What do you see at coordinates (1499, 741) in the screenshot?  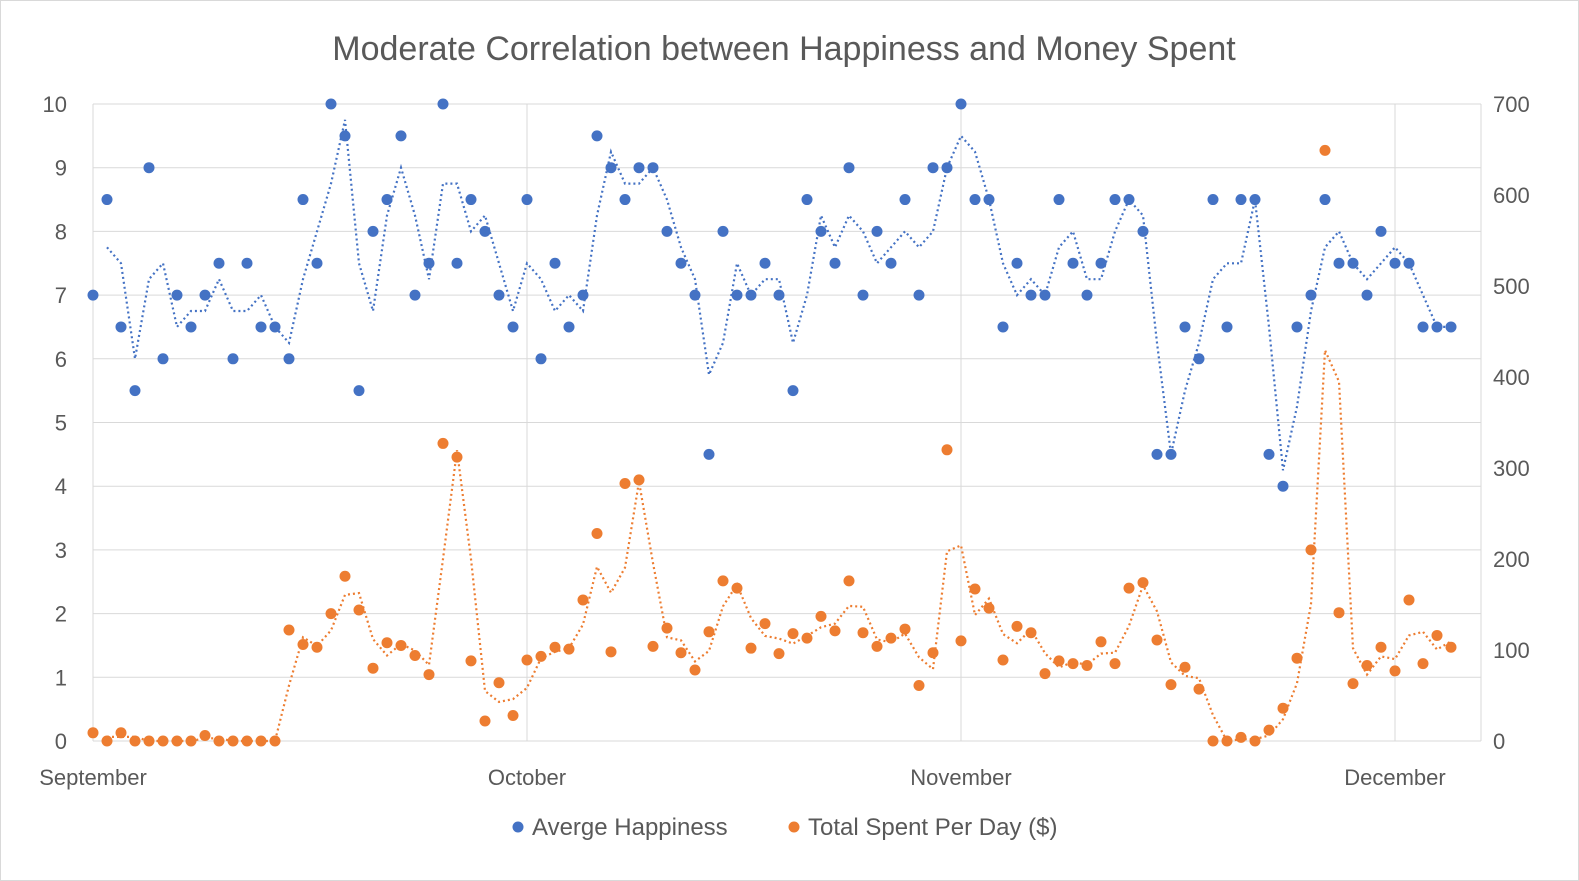 I see `y-right-tick-label: 0` at bounding box center [1499, 741].